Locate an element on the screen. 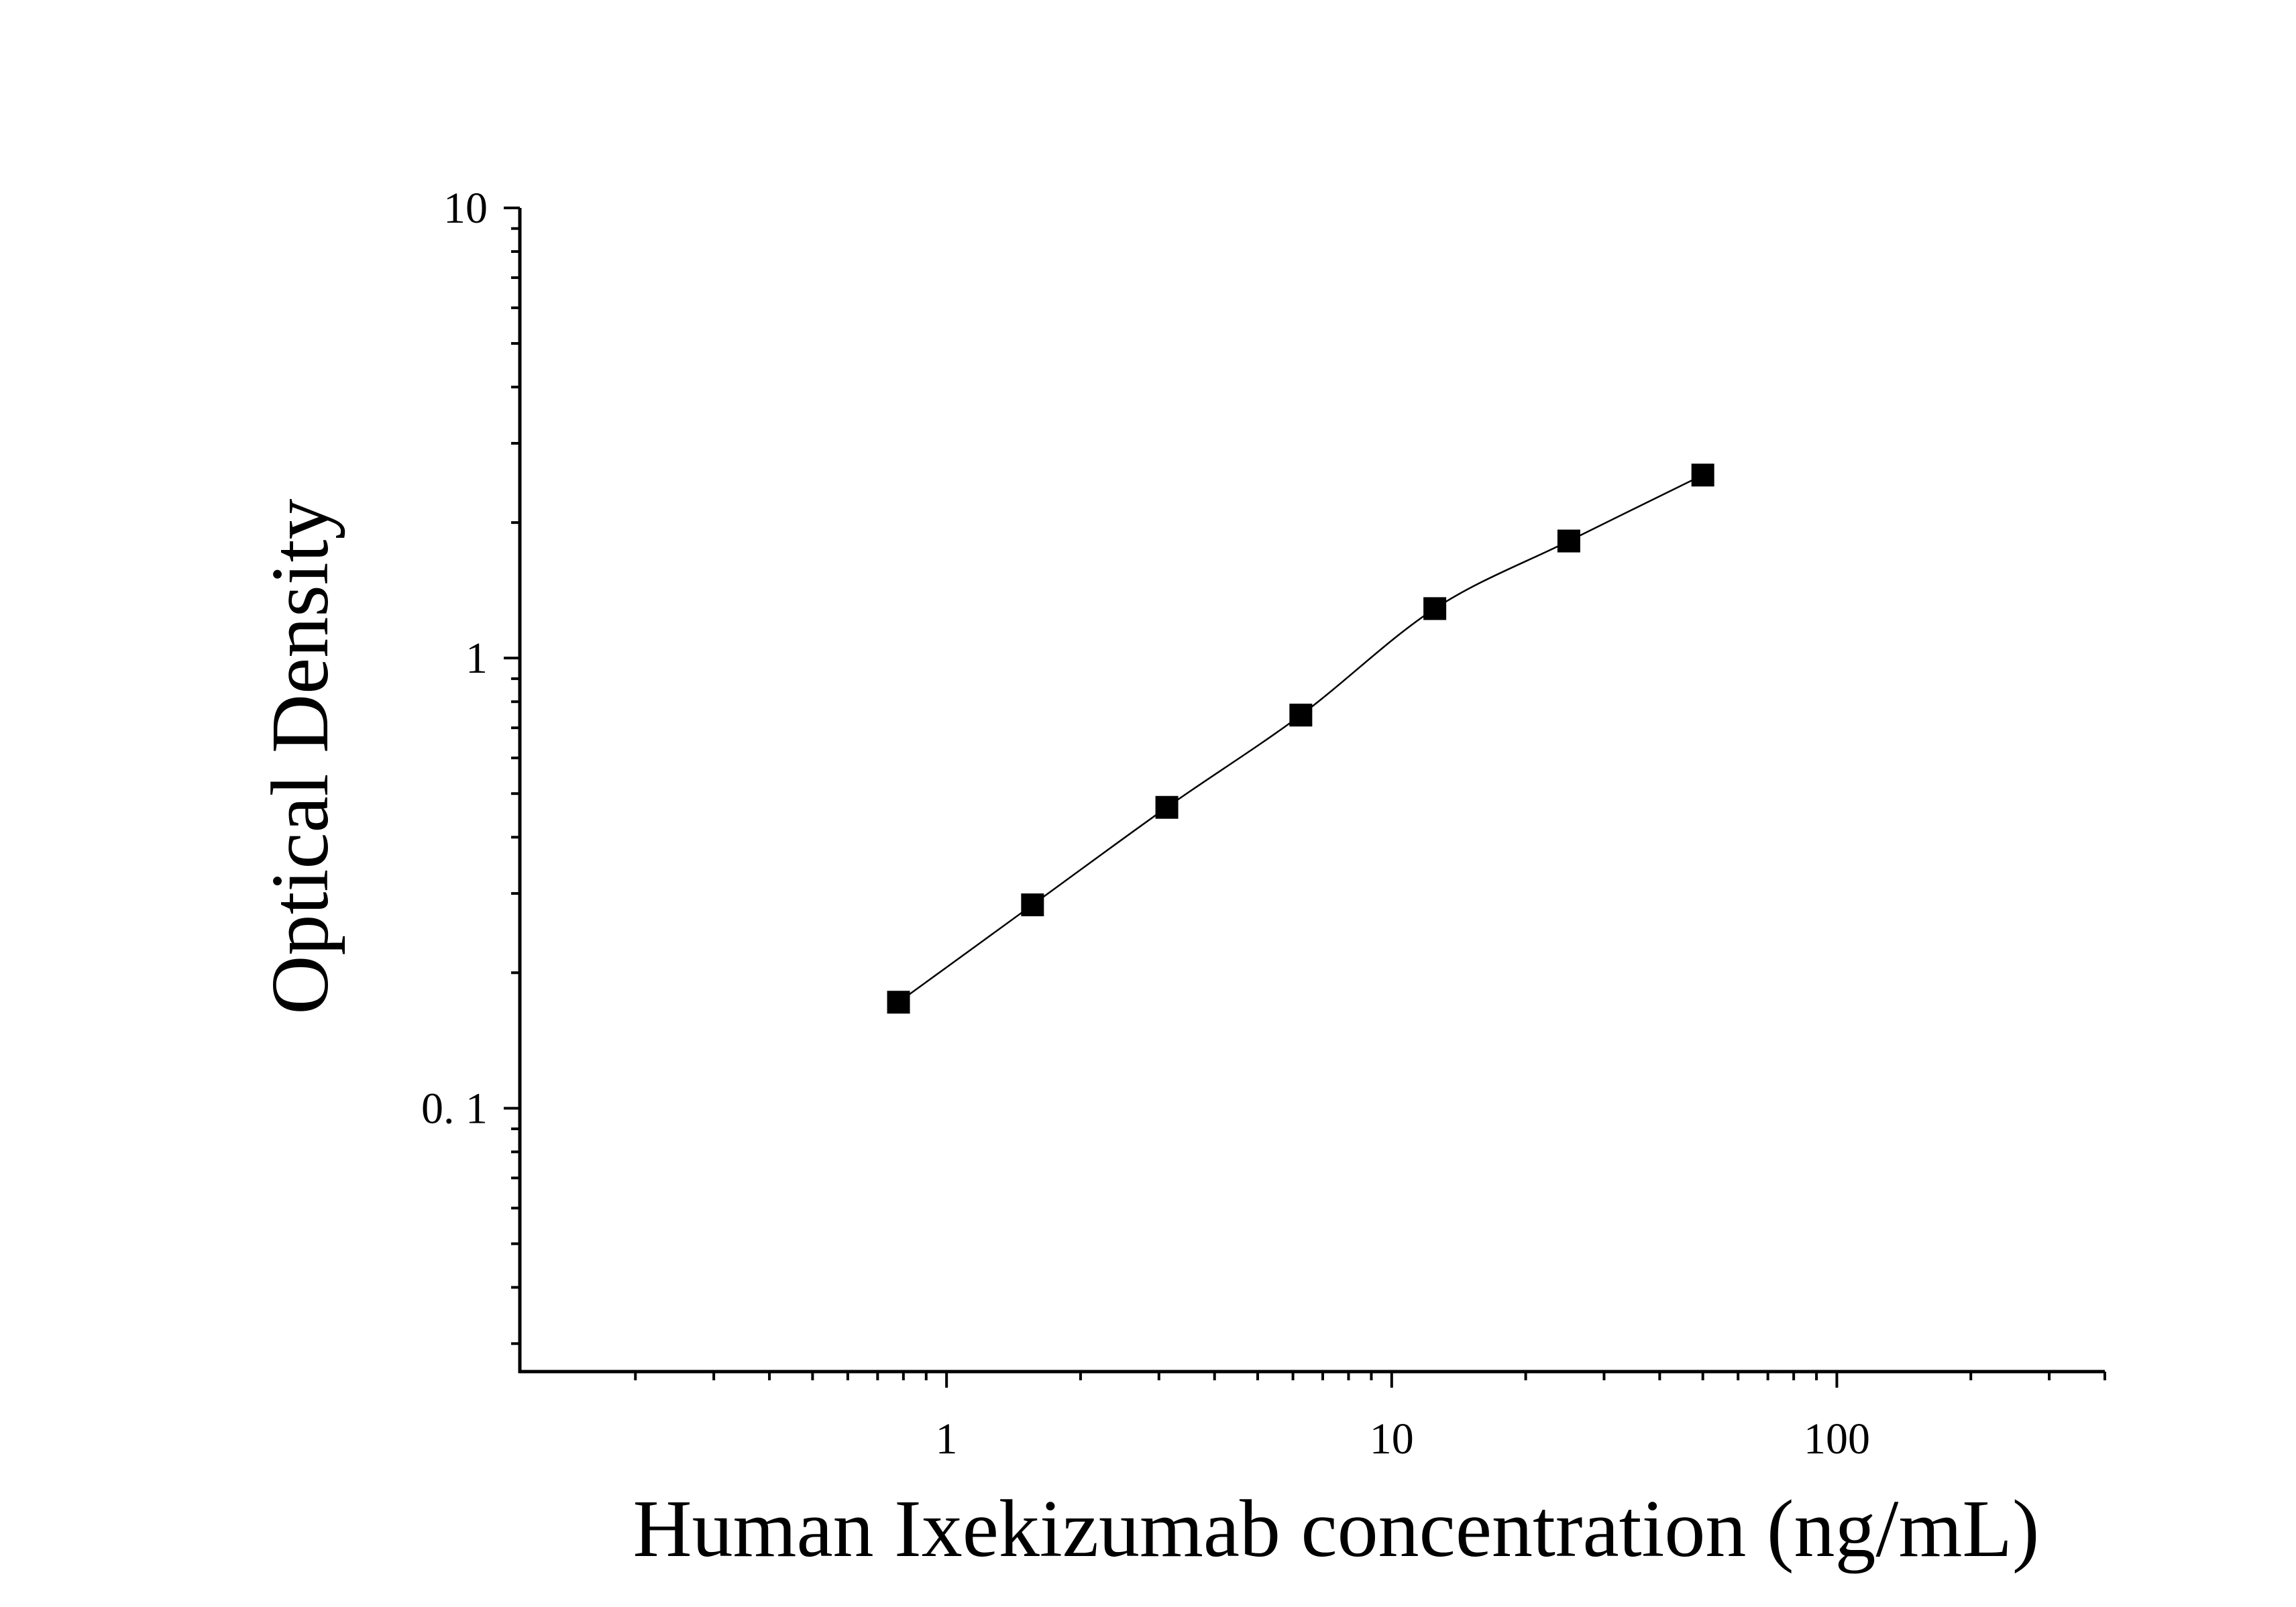  y-tick-label: 0. 1 is located at coordinates (455, 1108).